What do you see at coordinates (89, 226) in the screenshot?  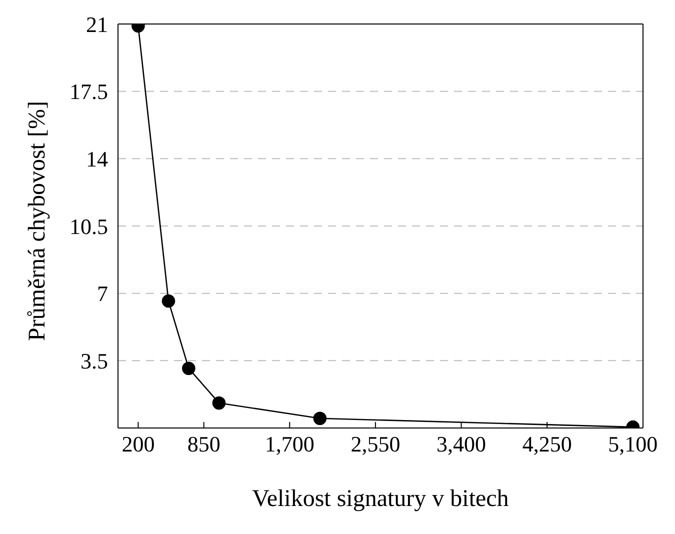 I see `y-tick-label: 10.5` at bounding box center [89, 226].